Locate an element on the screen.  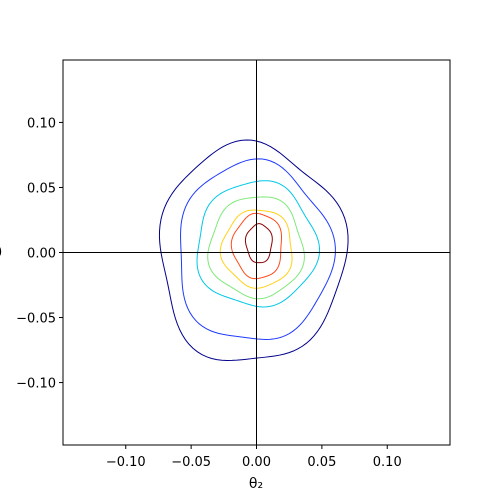
y-axis-ticks: −0.10 −0.05 0.00 0.05 0.10 is located at coordinates (39, 254).